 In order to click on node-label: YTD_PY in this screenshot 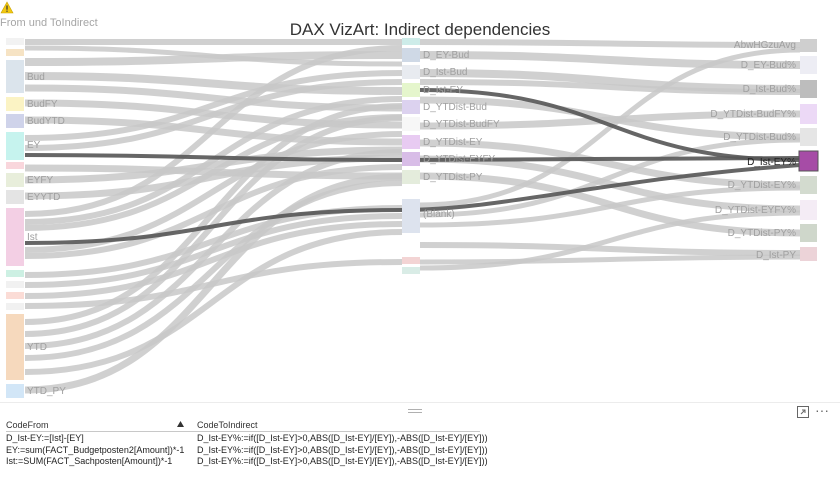, I will do `click(46, 391)`.